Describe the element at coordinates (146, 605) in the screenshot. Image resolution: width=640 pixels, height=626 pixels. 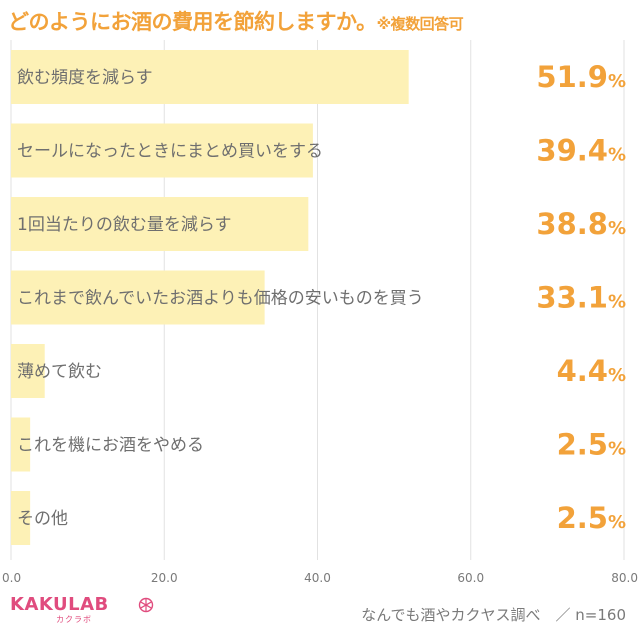
I see `logo-mark-icon` at that location.